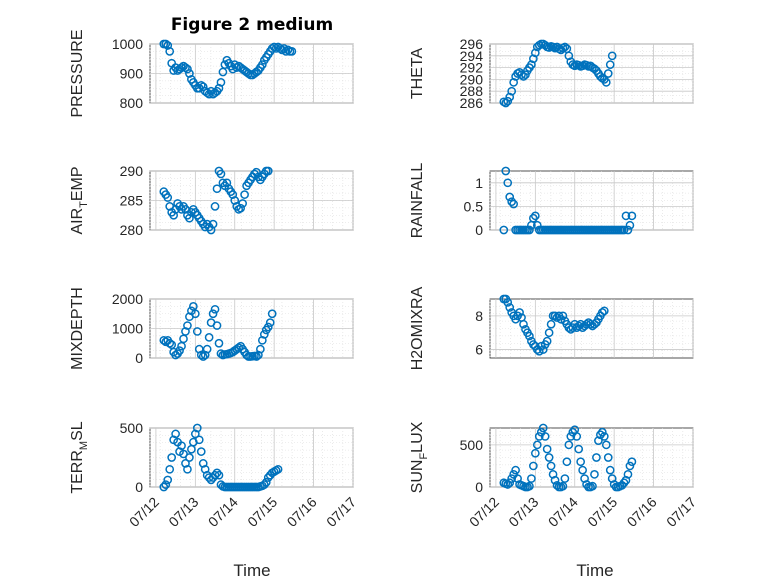 The width and height of the screenshot is (778, 583). Describe the element at coordinates (79, 457) in the screenshot. I see `y-axis-label: TERRMSL` at that location.